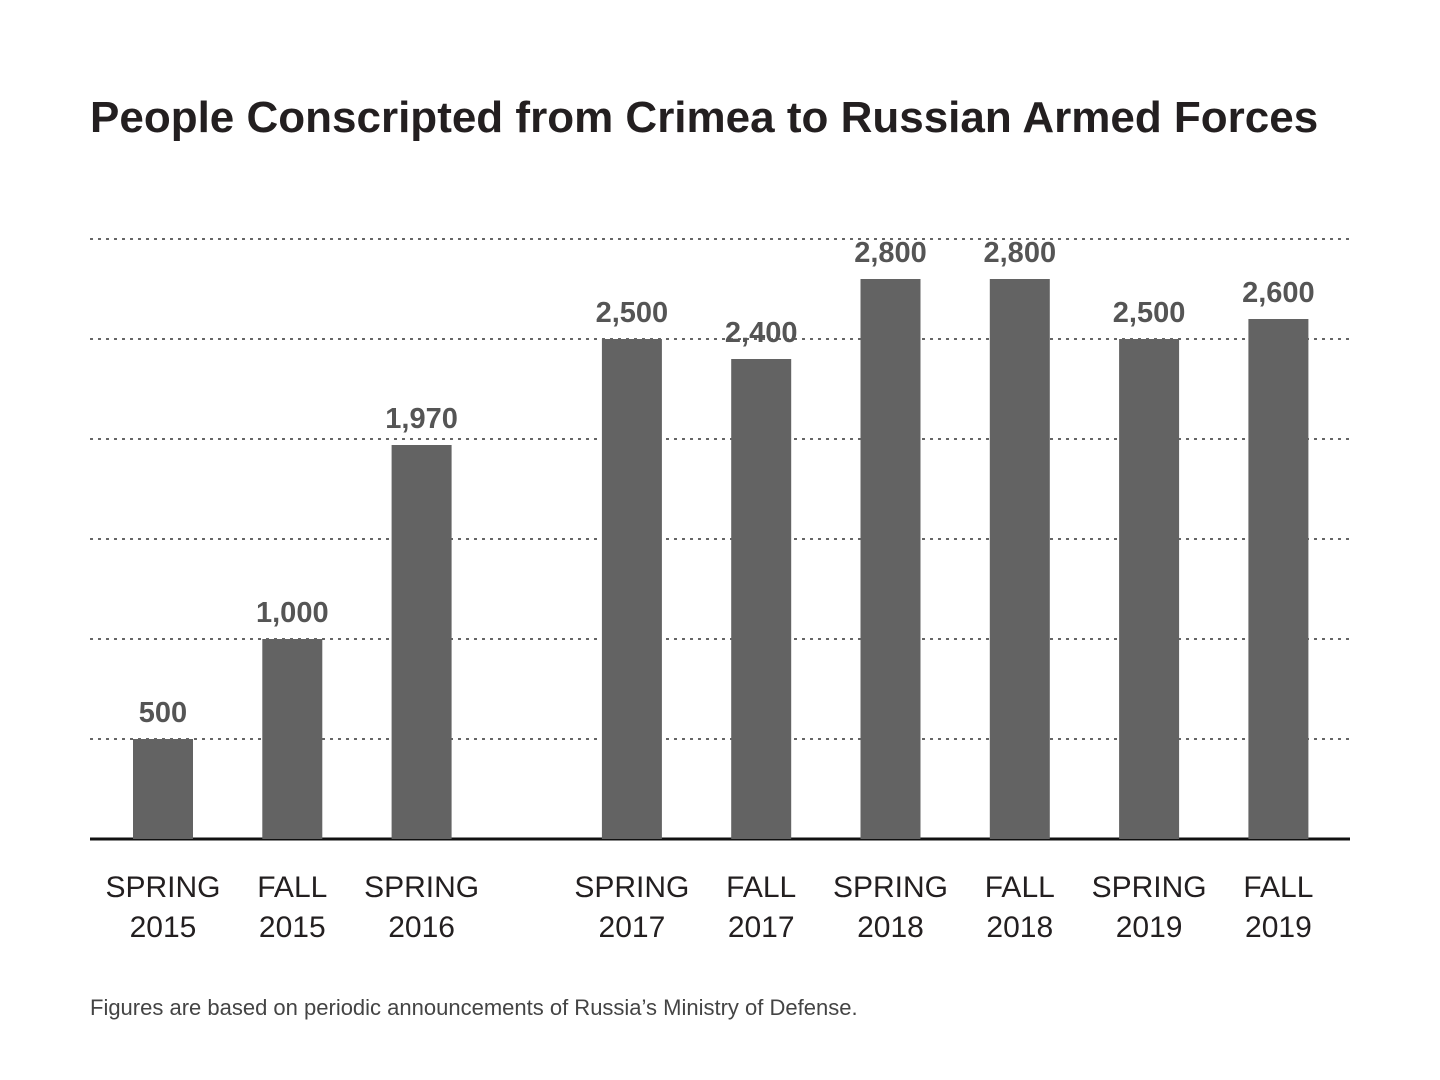 The height and width of the screenshot is (1080, 1440). Describe the element at coordinates (292, 907) in the screenshot. I see `x-tick-label: FALL 2015` at that location.